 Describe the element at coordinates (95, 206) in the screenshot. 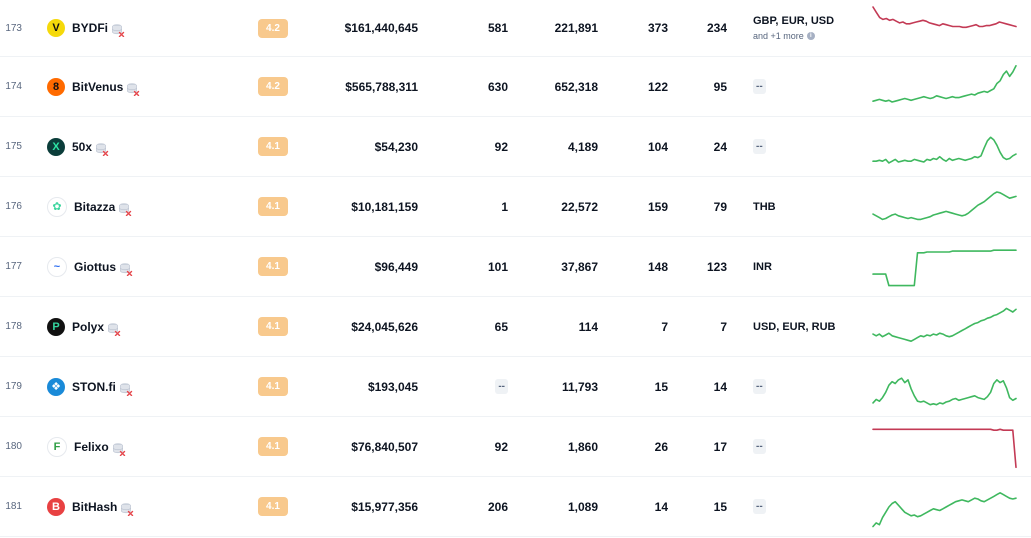

I see `exchange-name: Bitazza` at that location.